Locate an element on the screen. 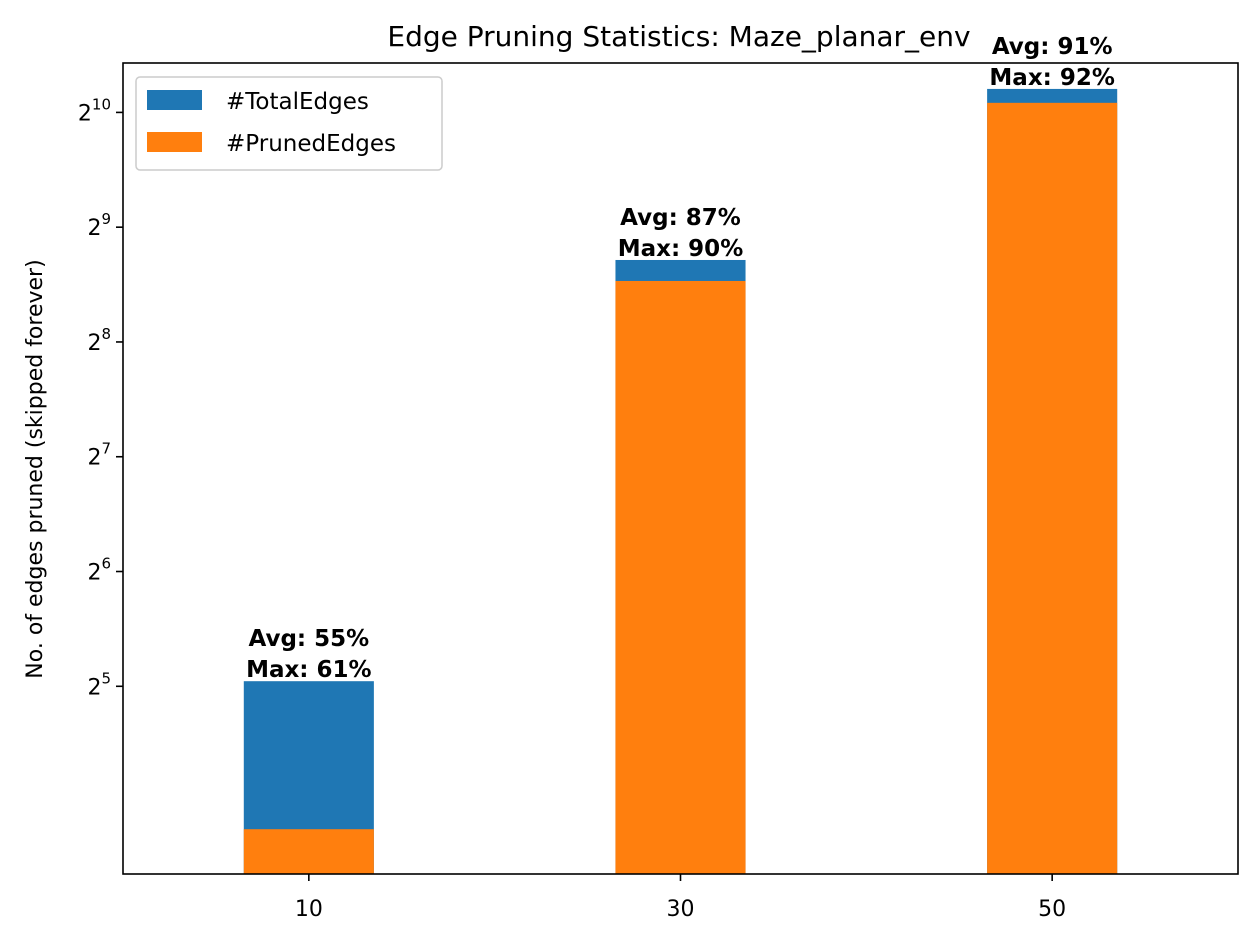  chart-title: Edge Pruning Statistics: Maze_planar_env is located at coordinates (678, 36).